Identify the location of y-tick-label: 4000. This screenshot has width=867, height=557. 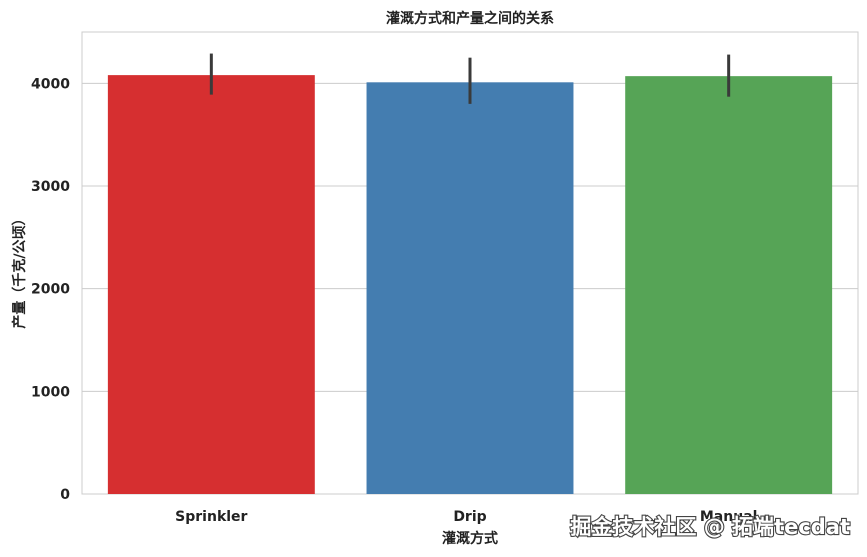
(50, 84).